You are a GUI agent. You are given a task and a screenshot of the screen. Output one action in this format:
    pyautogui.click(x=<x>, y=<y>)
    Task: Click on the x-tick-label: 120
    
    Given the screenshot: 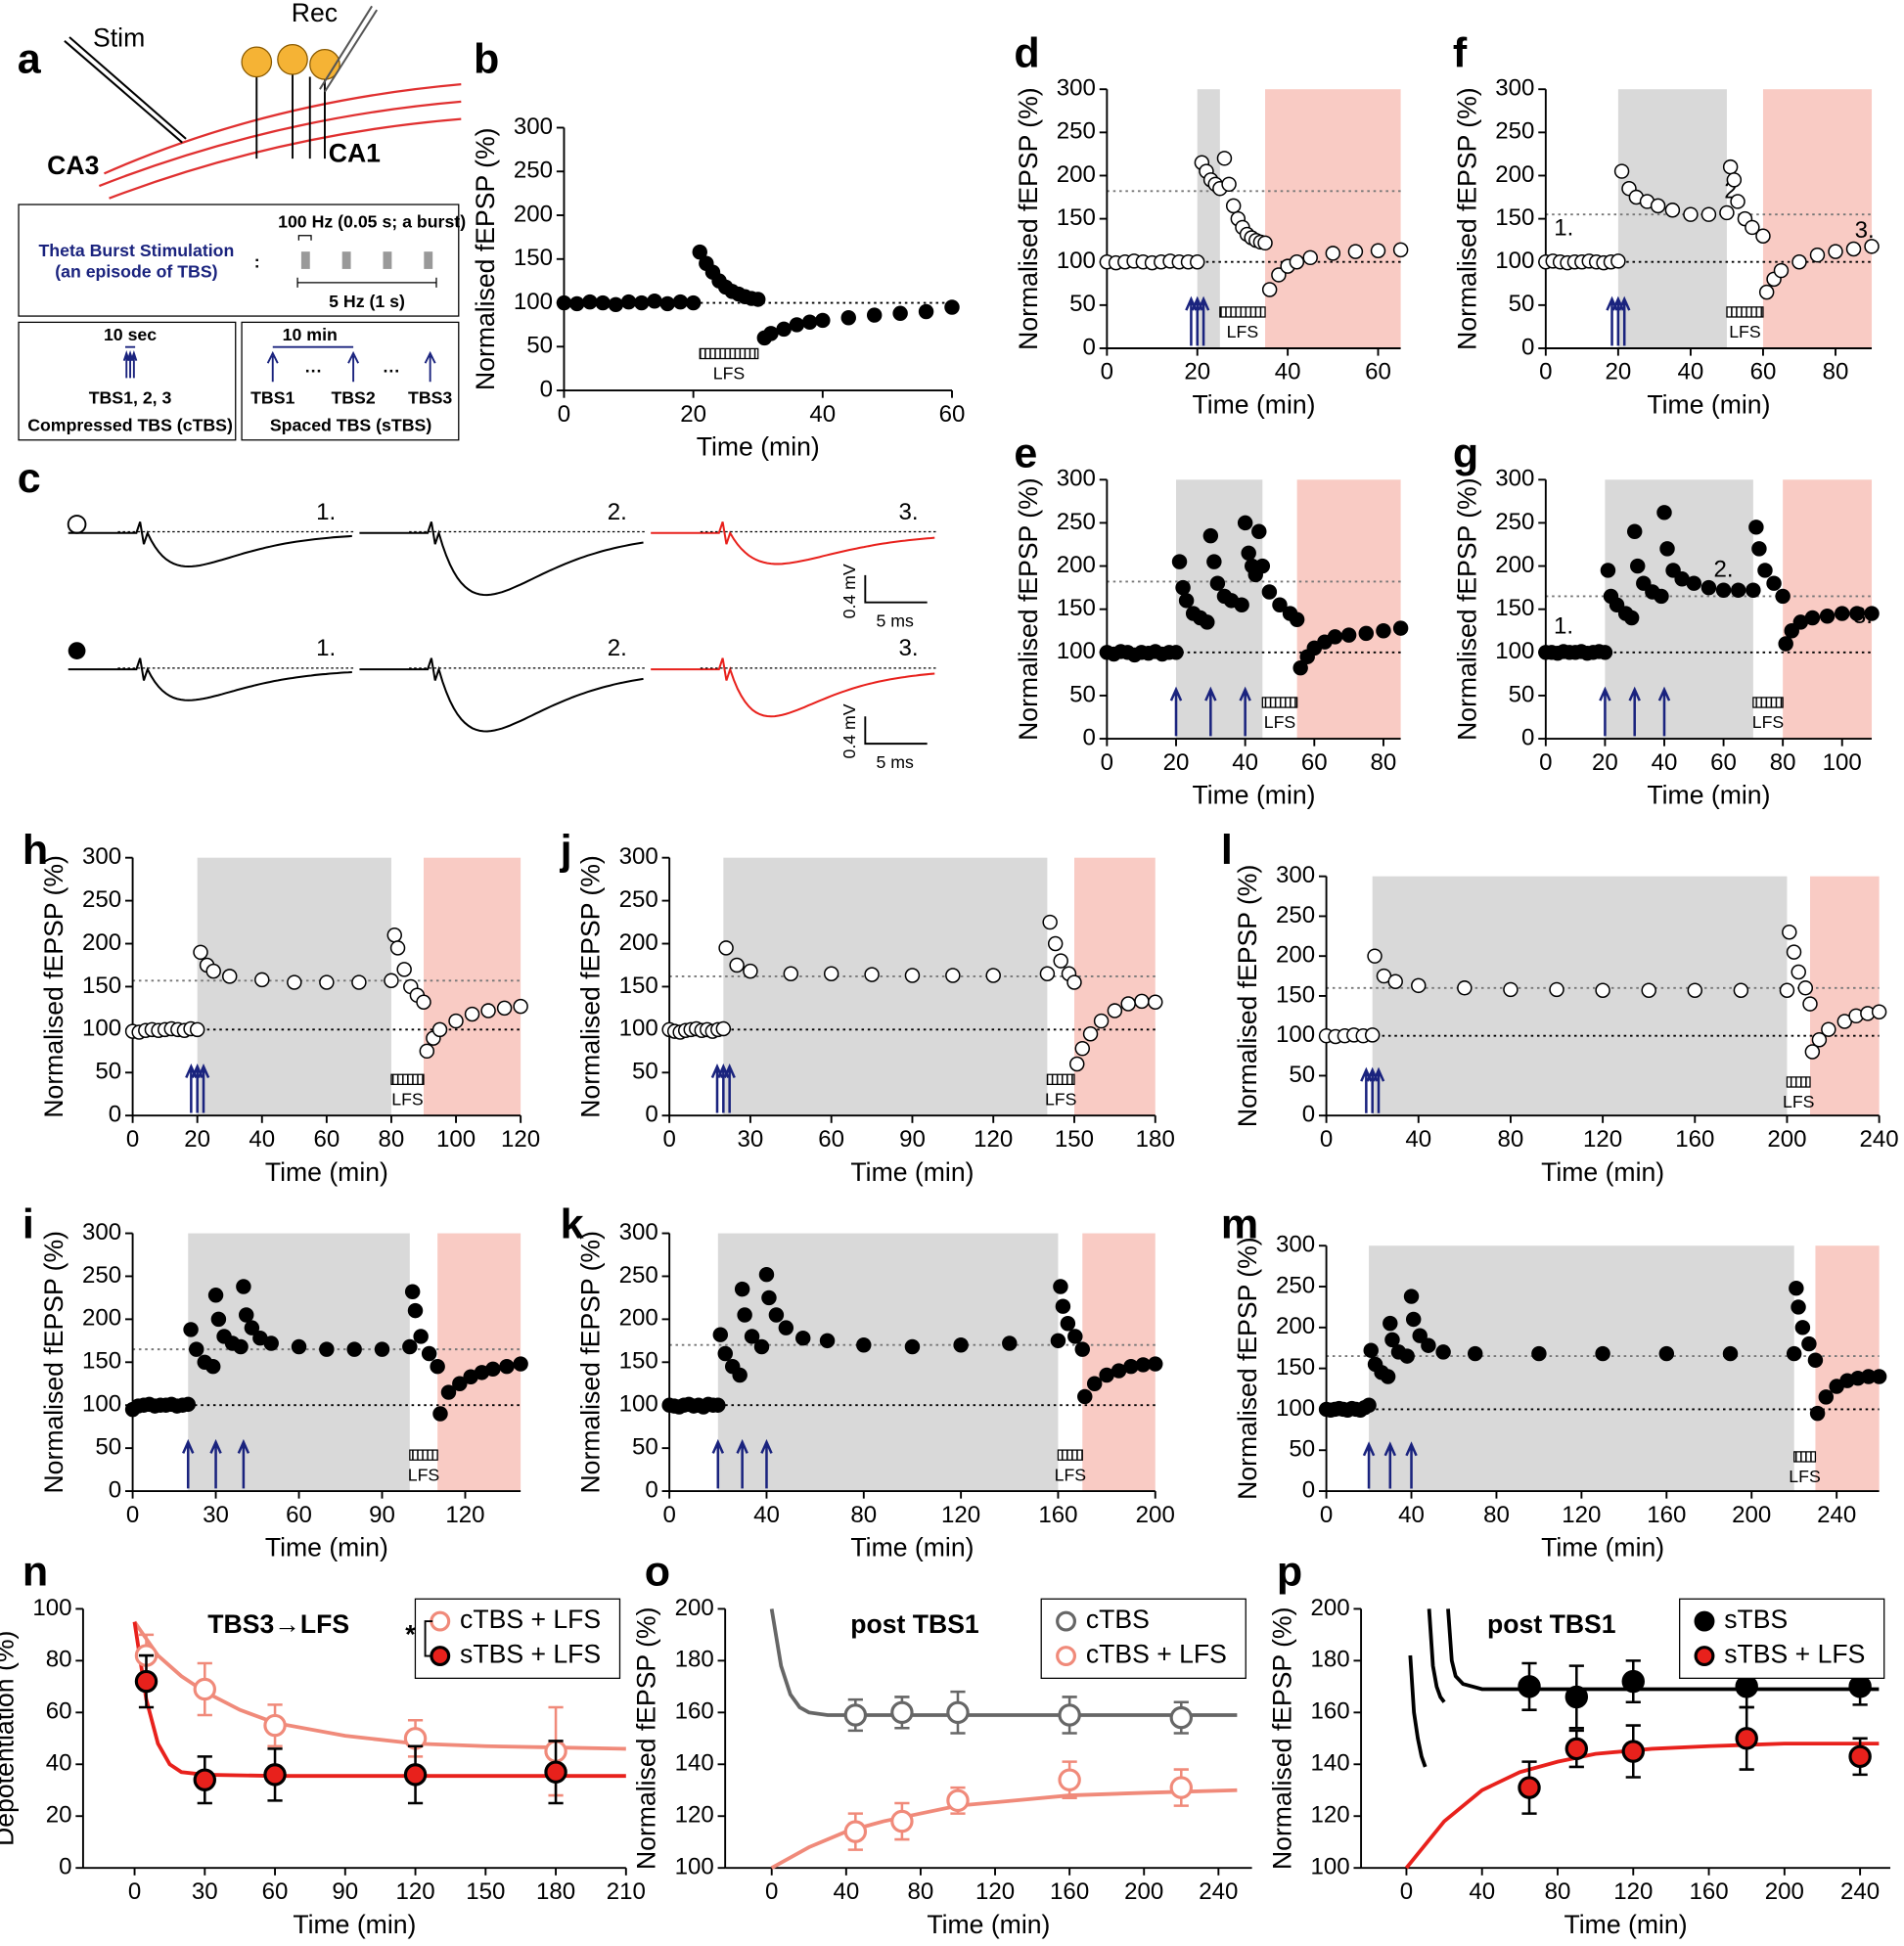 What is the action you would take?
    pyautogui.click(x=995, y=1891)
    